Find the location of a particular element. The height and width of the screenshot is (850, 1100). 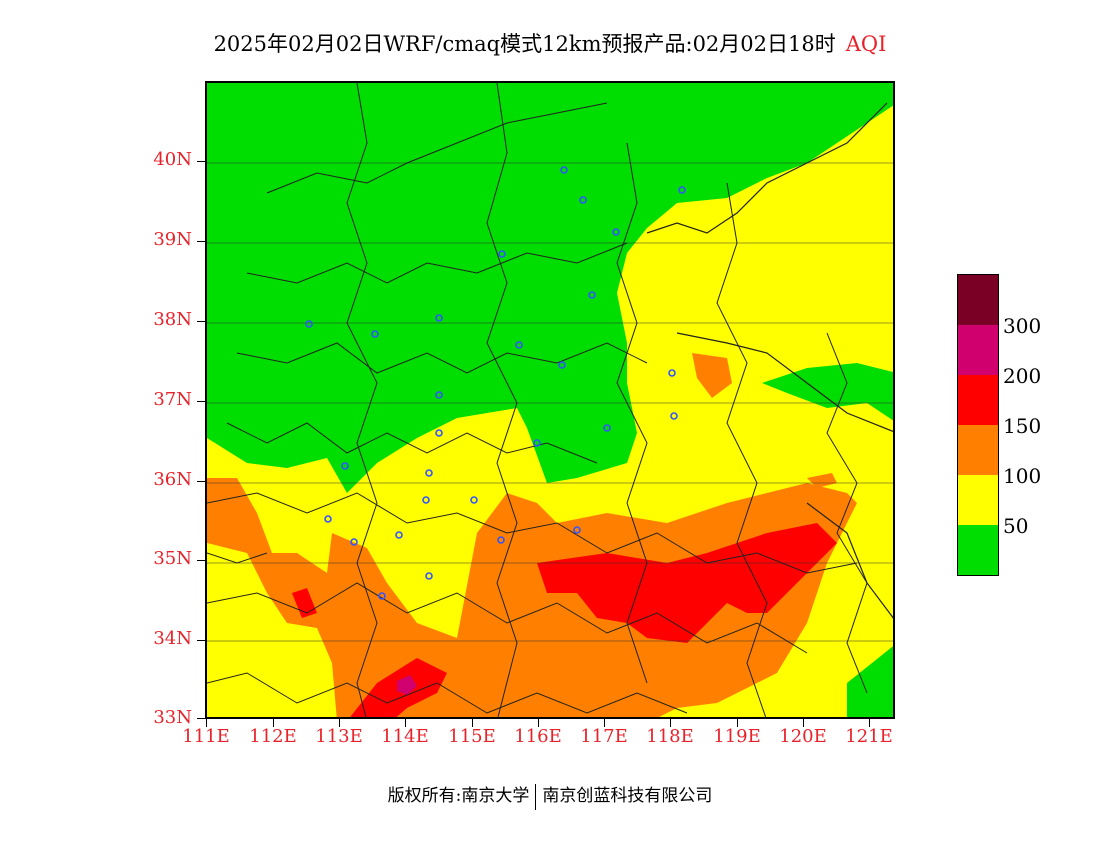

legend-swatch-300-plus is located at coordinates (978, 300).